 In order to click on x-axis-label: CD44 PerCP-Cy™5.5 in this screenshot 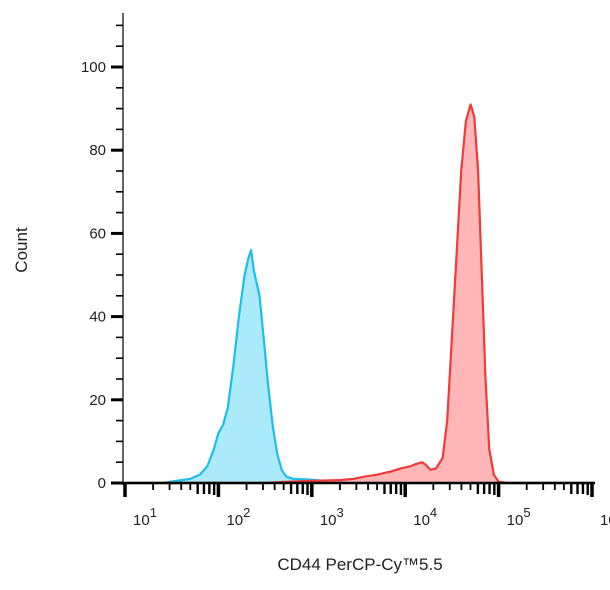, I will do `click(359, 564)`.